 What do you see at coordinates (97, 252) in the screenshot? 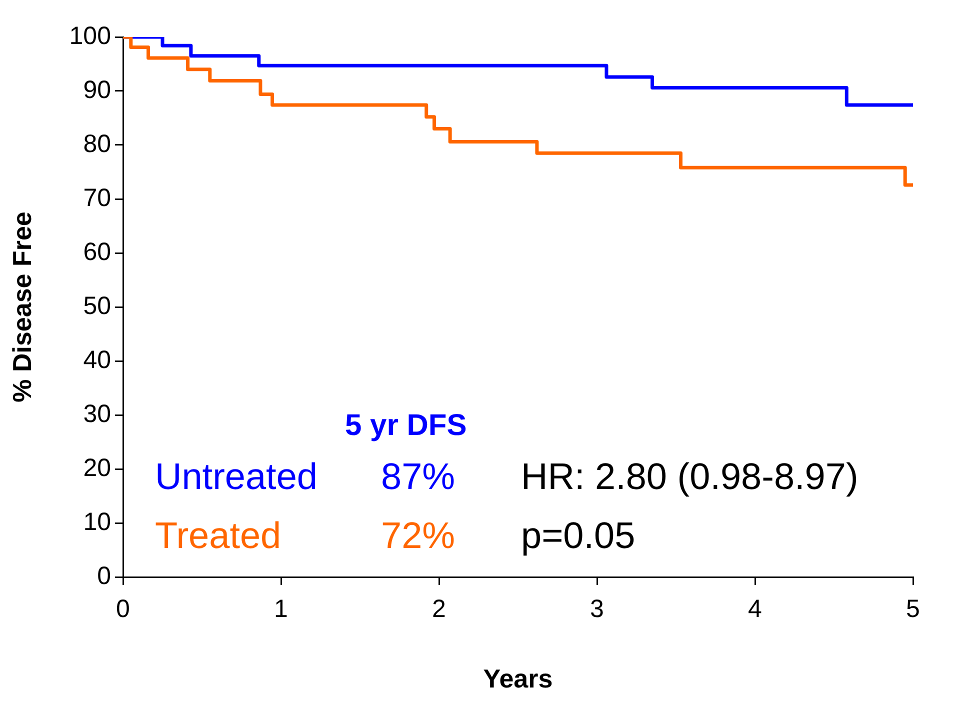
I see `y-tick-label: 60` at bounding box center [97, 252].